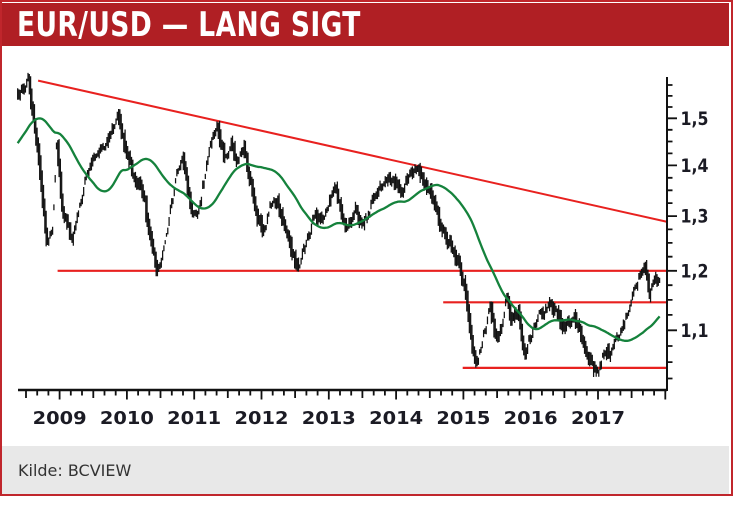 The width and height of the screenshot is (735, 505). What do you see at coordinates (127, 418) in the screenshot?
I see `x-tick-label: 2010` at bounding box center [127, 418].